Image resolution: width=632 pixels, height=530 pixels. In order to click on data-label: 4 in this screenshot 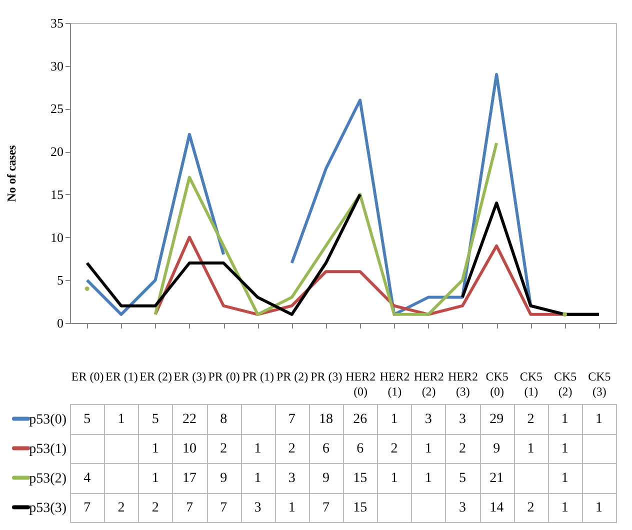, I will do `click(87, 478)`.